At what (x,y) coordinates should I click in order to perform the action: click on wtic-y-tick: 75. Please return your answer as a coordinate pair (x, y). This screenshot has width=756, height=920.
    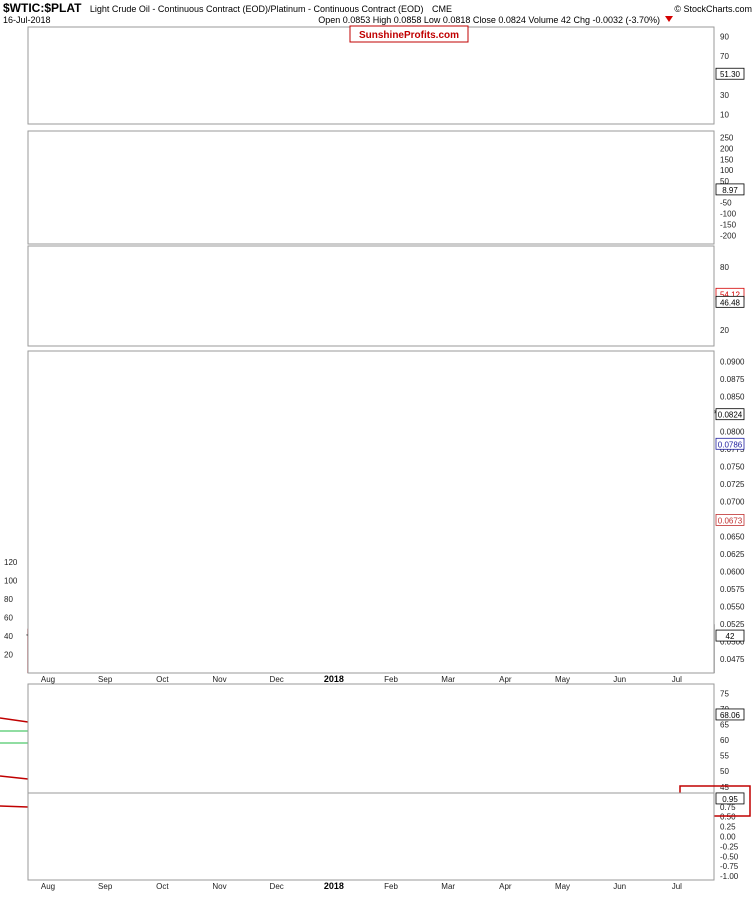
    Looking at the image, I should click on (724, 693).